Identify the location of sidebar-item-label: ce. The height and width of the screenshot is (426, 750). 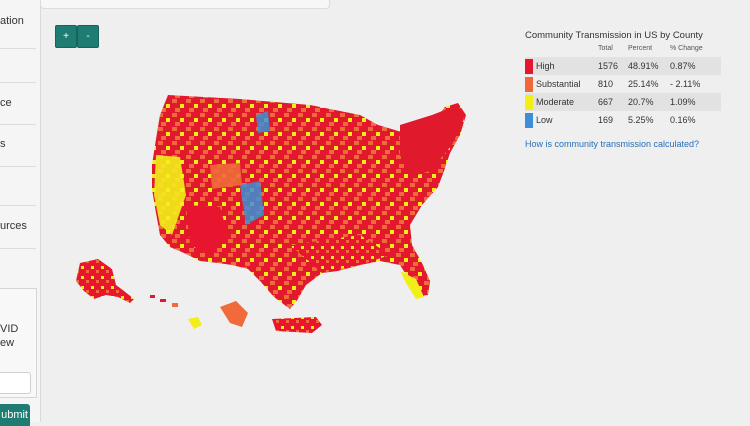
(6, 103).